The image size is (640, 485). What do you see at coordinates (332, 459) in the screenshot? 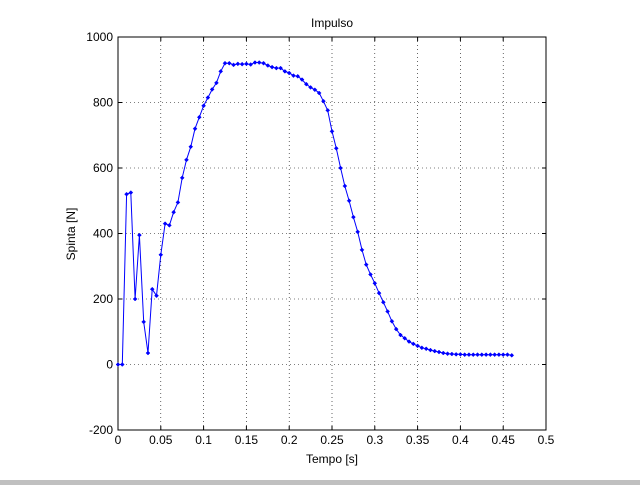
I see `x-axis-label: Tempo [s]` at bounding box center [332, 459].